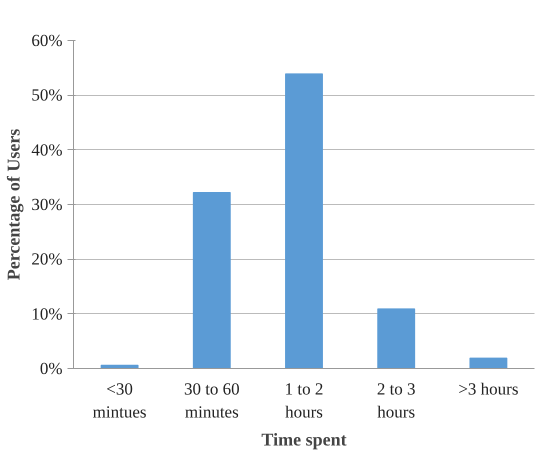 The image size is (544, 452). I want to click on x-tick-label: 2 to 3 hours, so click(396, 401).